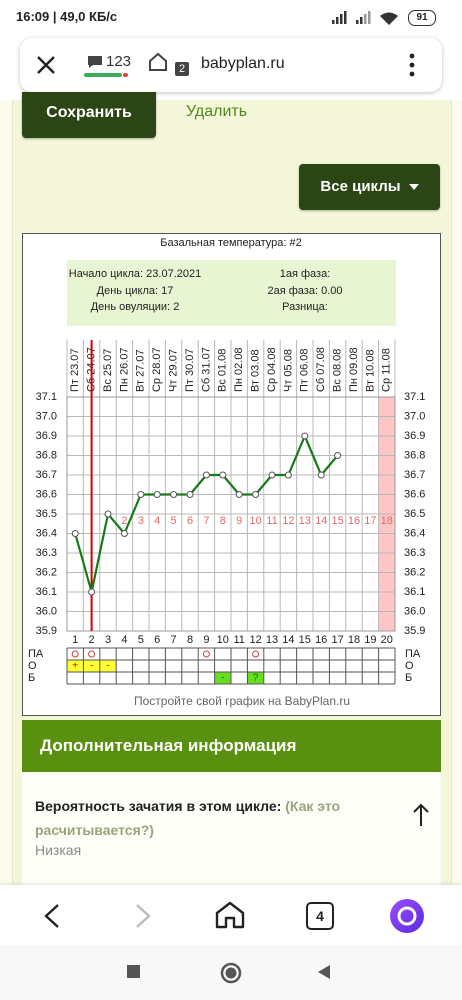 Image resolution: width=462 pixels, height=1000 pixels. Describe the element at coordinates (321, 369) in the screenshot. I see `date-label: Сб 07.08` at that location.